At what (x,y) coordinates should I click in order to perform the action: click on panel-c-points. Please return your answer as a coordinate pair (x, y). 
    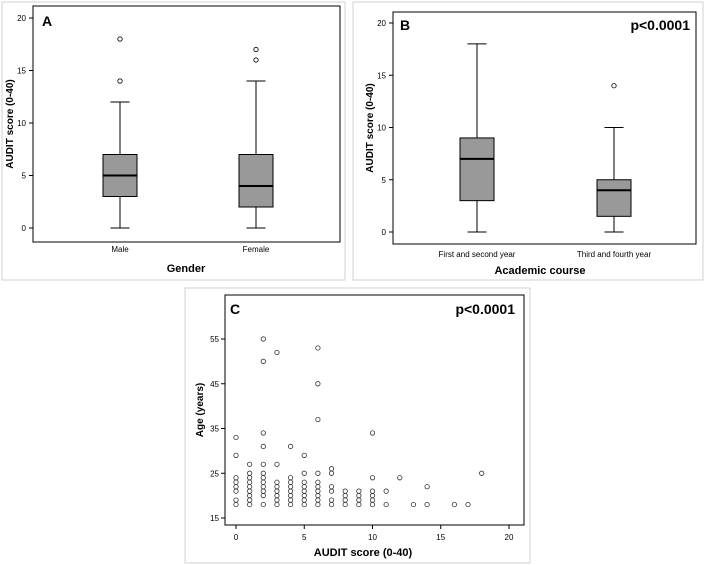
    Looking at the image, I should click on (359, 422).